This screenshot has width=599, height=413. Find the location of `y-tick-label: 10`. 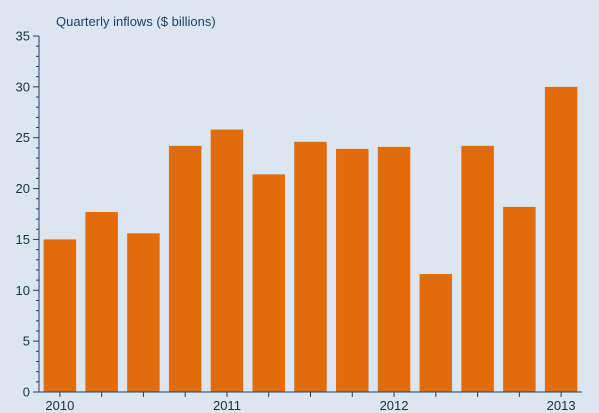

y-tick-label: 10 is located at coordinates (23, 290).